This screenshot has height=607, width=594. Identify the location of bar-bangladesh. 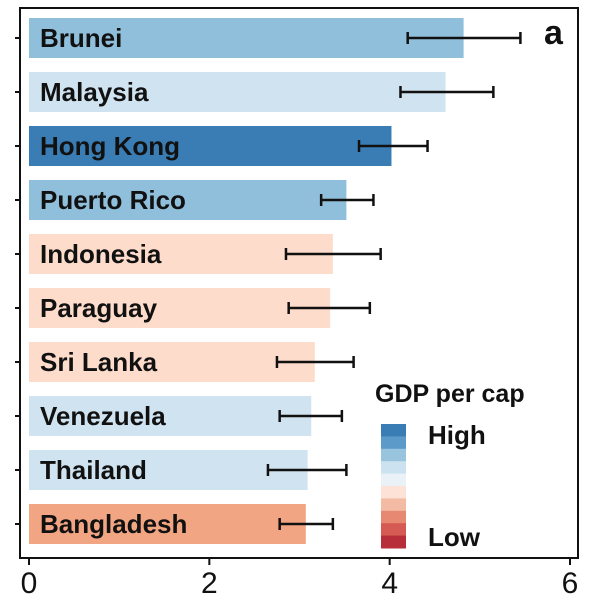
(167, 524).